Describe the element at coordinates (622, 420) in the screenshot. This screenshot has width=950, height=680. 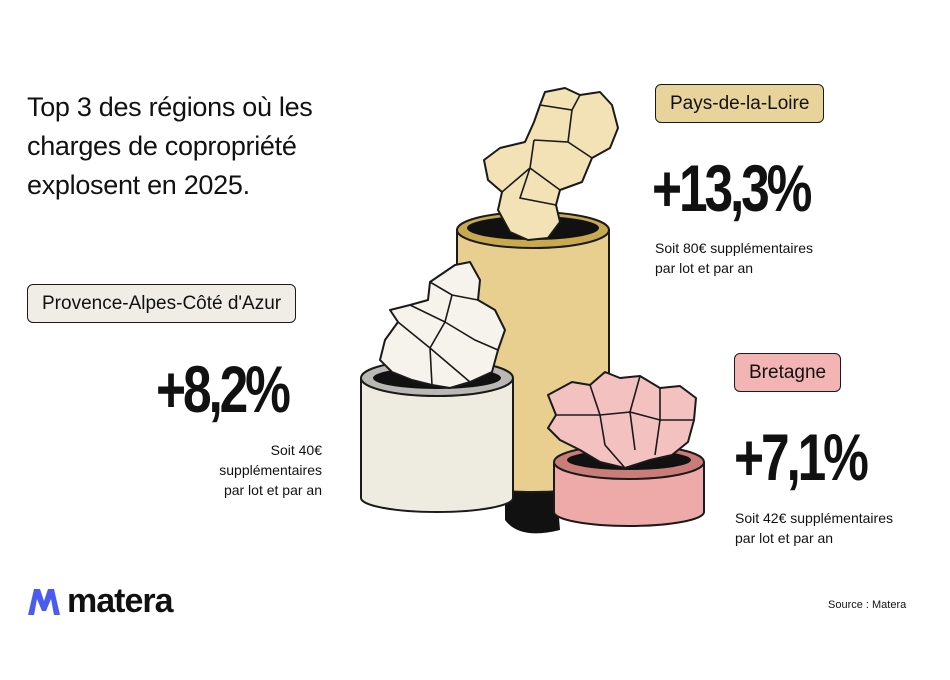
I see `region-shape-bretagne` at that location.